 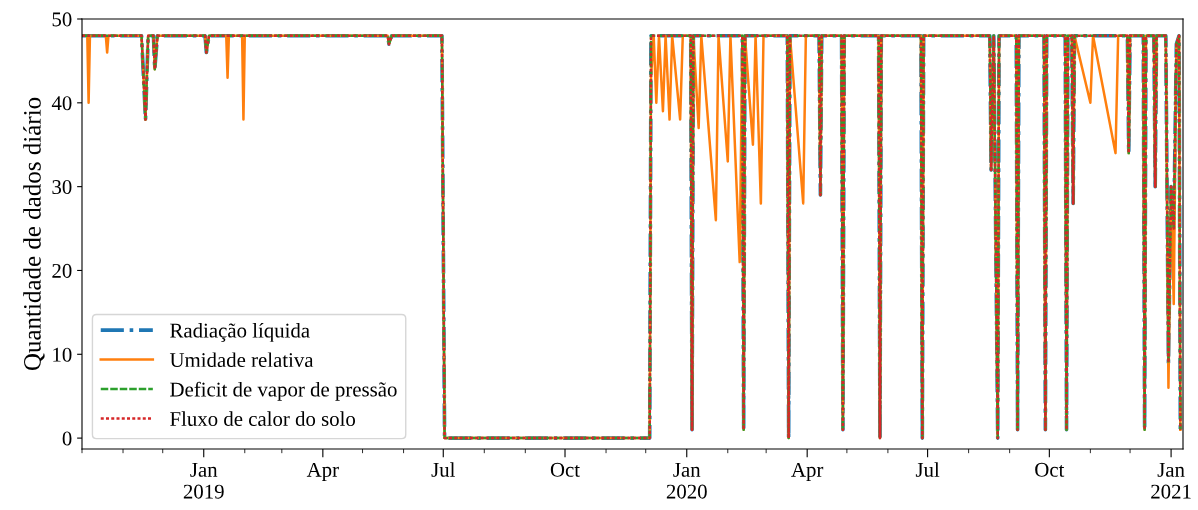 I want to click on legend-label: Deficit de vapor de pressão, so click(x=283, y=391).